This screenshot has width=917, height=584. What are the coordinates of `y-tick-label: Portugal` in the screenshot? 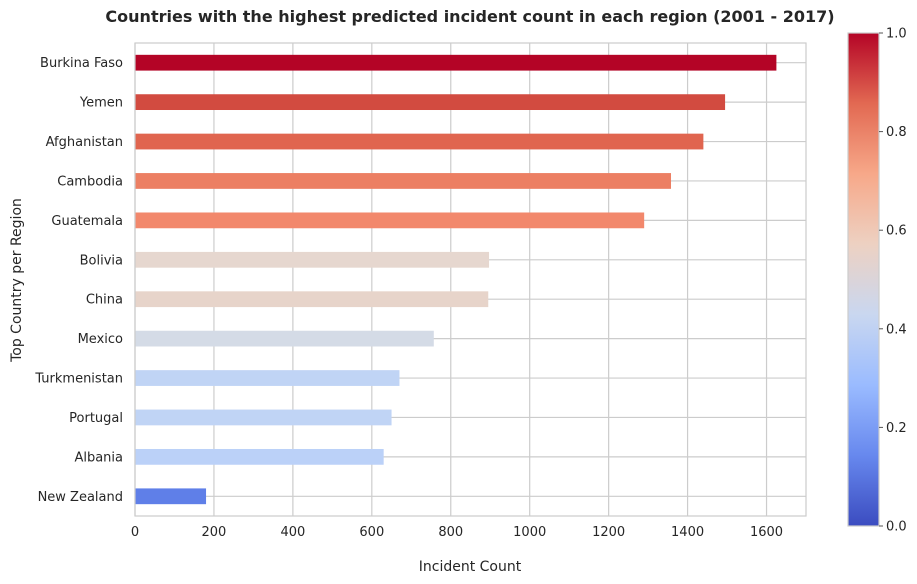 It's located at (96, 418).